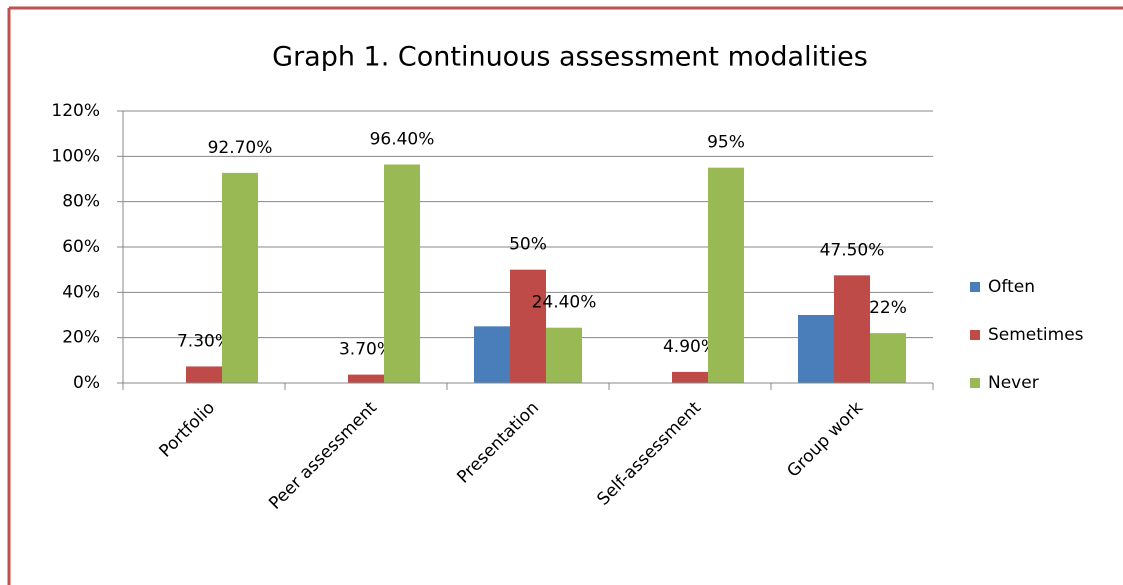 The width and height of the screenshot is (1123, 585). What do you see at coordinates (366, 350) in the screenshot?
I see `data-label: 3.70%` at bounding box center [366, 350].